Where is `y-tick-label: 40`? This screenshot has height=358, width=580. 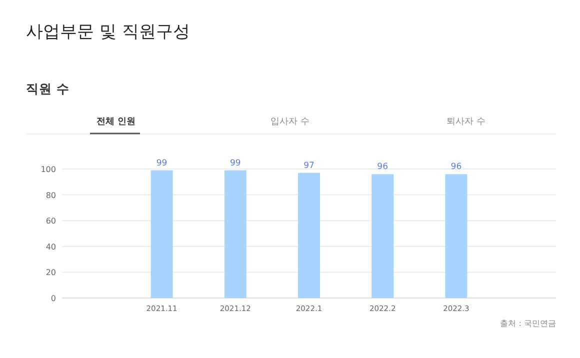 y-tick-label: 40 is located at coordinates (51, 247).